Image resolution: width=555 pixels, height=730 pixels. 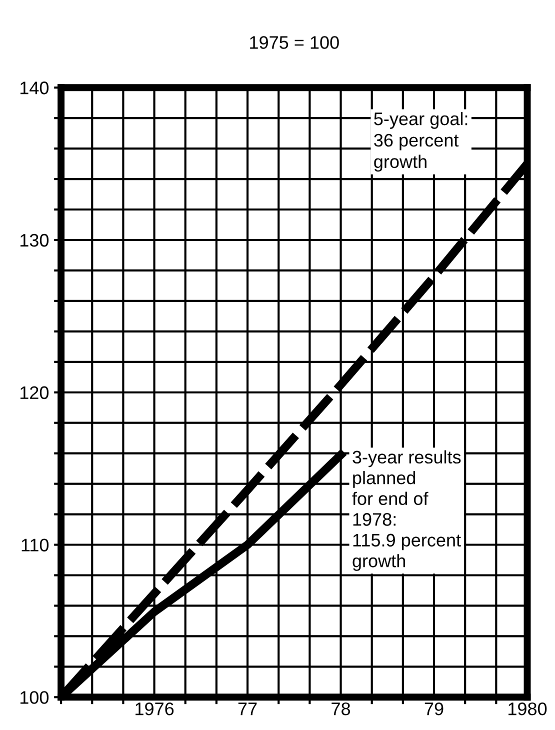 I want to click on x-tick-label: 1976, so click(x=155, y=709).